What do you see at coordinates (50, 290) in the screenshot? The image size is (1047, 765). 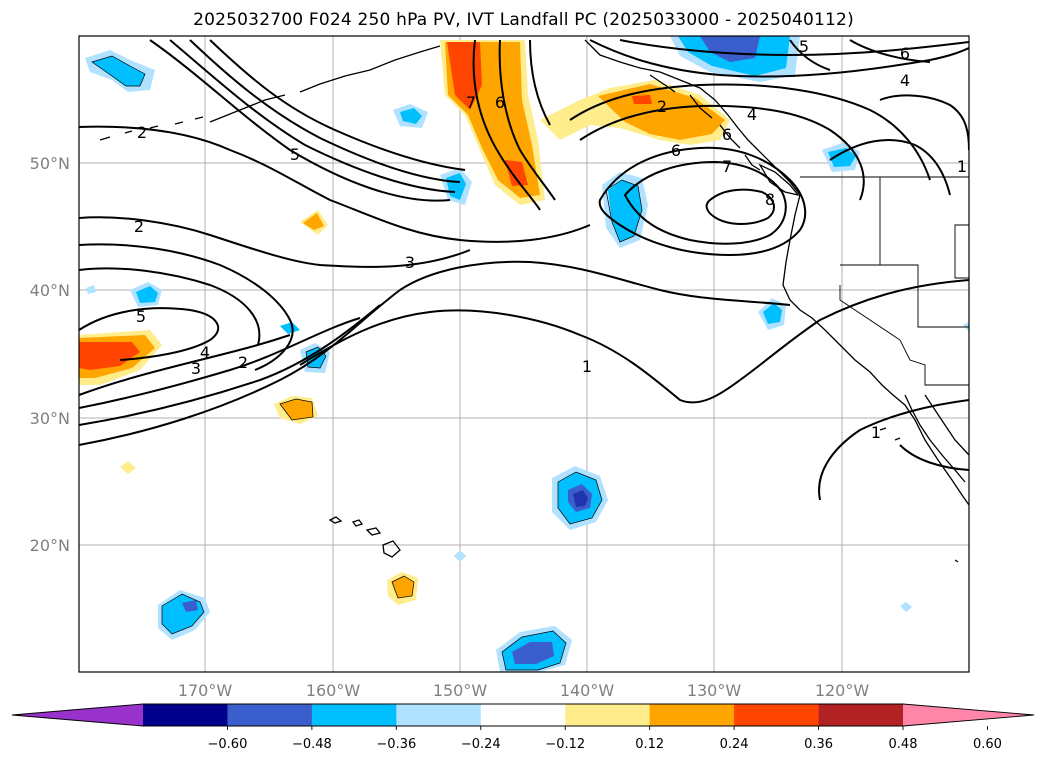 I see `lat-label-40: 40°N` at bounding box center [50, 290].